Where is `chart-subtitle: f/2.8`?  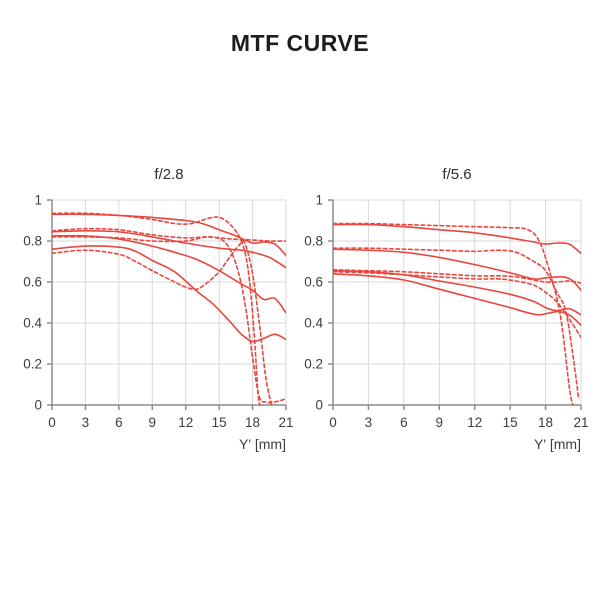
chart-subtitle: f/2.8 is located at coordinates (168, 174).